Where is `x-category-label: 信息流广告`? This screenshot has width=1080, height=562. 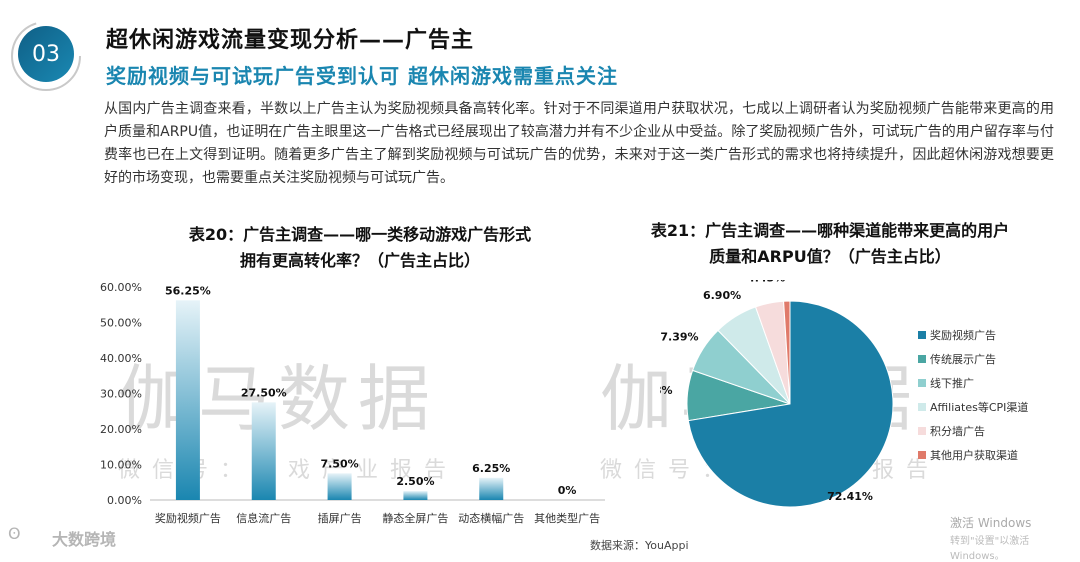 x-category-label: 信息流广告 is located at coordinates (263, 518).